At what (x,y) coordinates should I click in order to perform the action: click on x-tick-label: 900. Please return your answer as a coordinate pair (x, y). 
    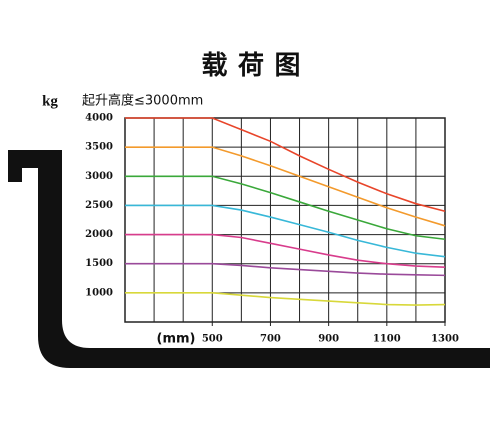
    Looking at the image, I should click on (328, 339).